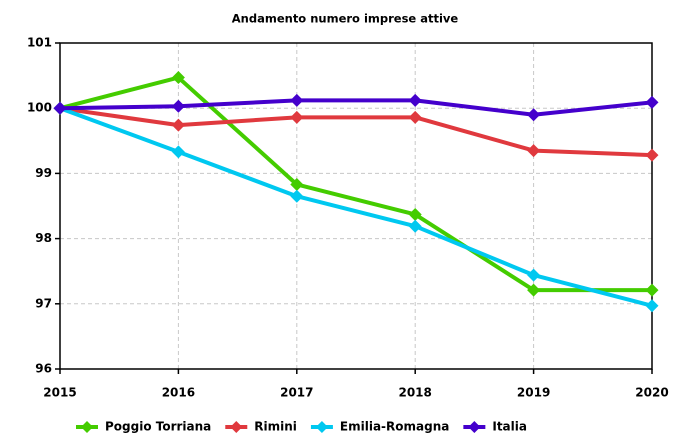 This screenshot has height=435, width=673. Describe the element at coordinates (43, 303) in the screenshot. I see `y-tick-label: 97` at that location.